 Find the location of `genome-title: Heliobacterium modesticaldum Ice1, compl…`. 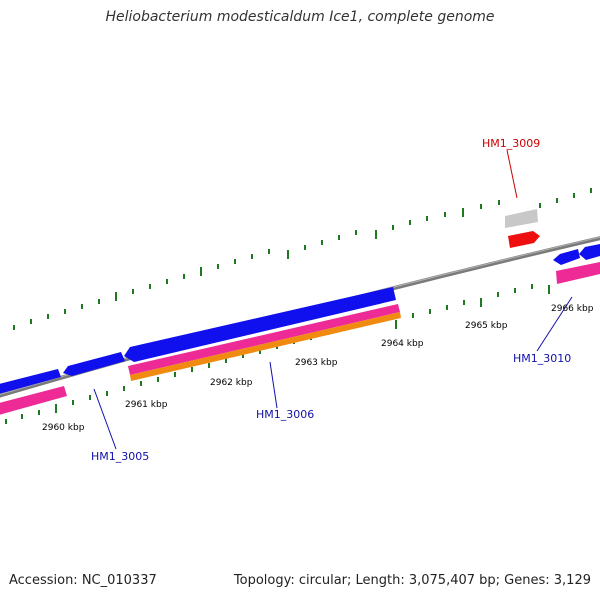

genome-title: Heliobacterium modesticaldum Ice1, compl… is located at coordinates (300, 17).